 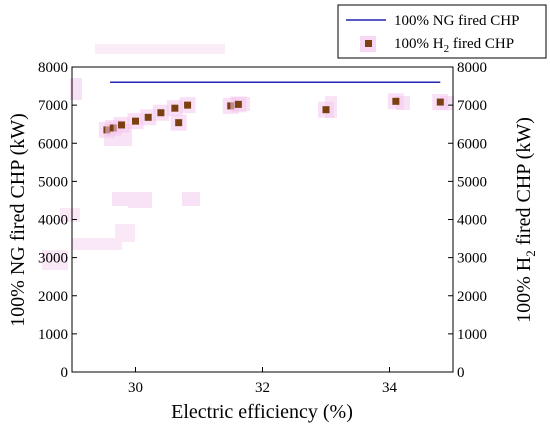 I want to click on y-right-tick-label: 3000, so click(x=472, y=259).